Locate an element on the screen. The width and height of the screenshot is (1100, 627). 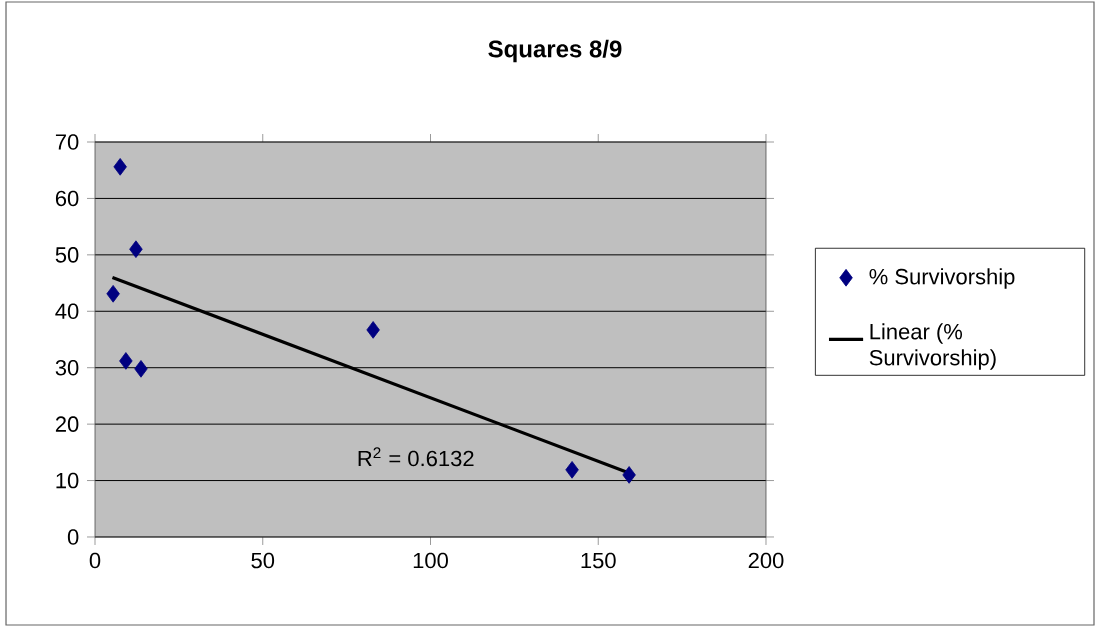
annotation: R$^{2}$ = 0.6132 is located at coordinates (416, 457).